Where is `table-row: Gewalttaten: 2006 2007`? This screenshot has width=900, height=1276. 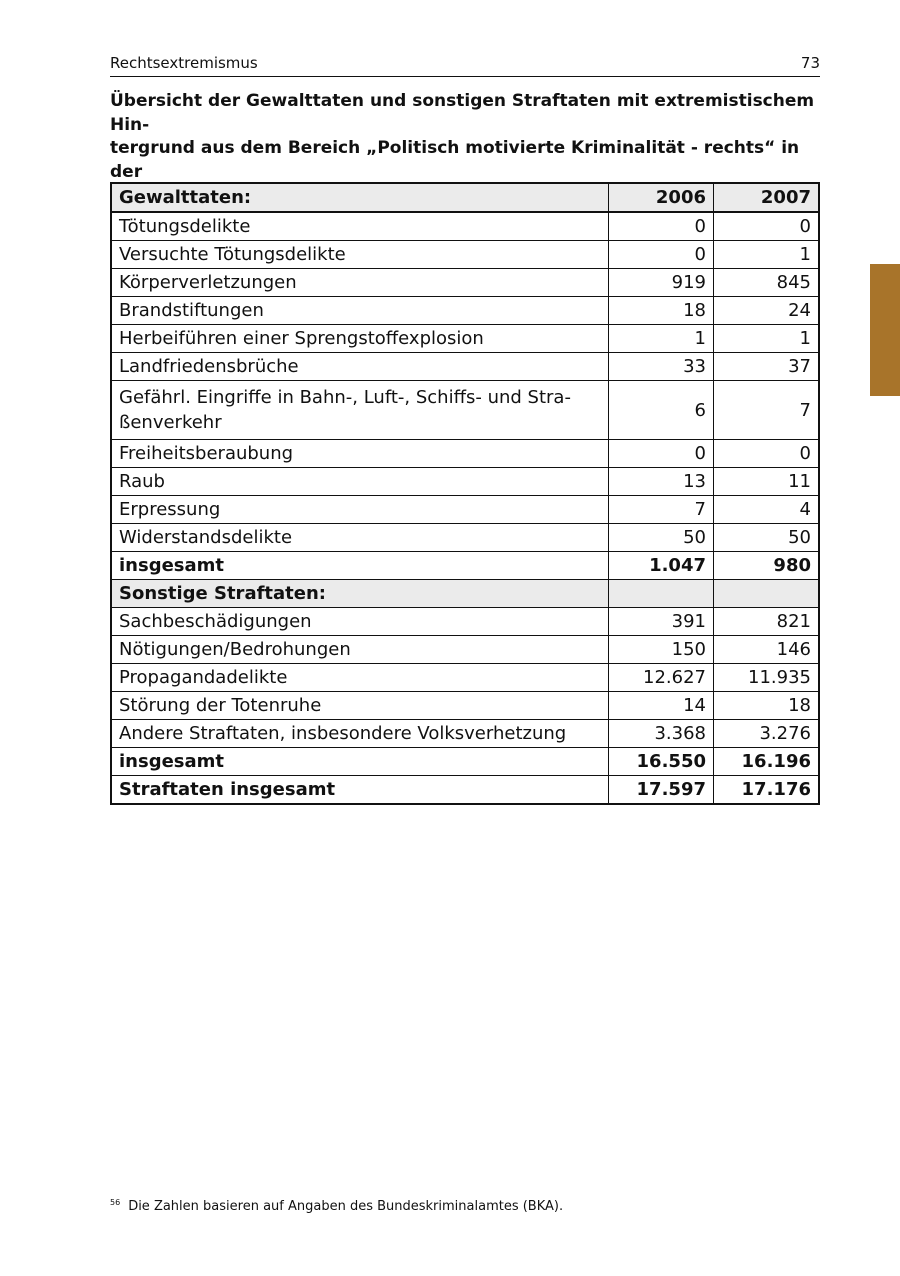 table-row: Gewalttaten: 2006 2007 is located at coordinates (465, 197).